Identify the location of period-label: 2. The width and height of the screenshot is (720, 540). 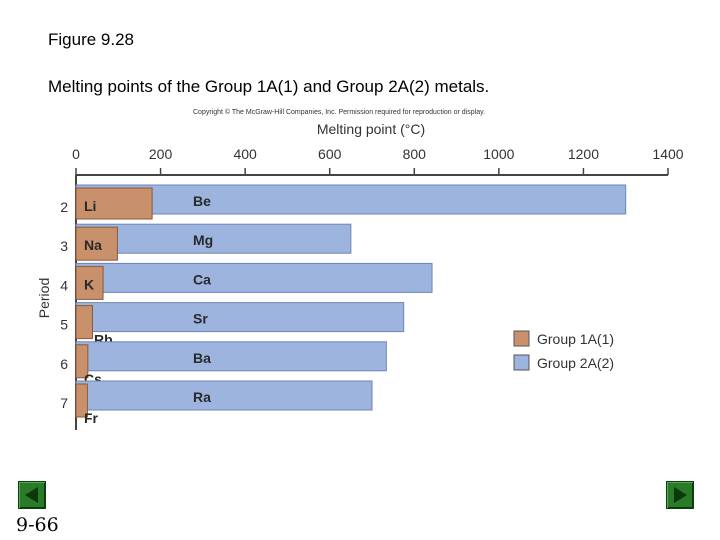
(64, 207).